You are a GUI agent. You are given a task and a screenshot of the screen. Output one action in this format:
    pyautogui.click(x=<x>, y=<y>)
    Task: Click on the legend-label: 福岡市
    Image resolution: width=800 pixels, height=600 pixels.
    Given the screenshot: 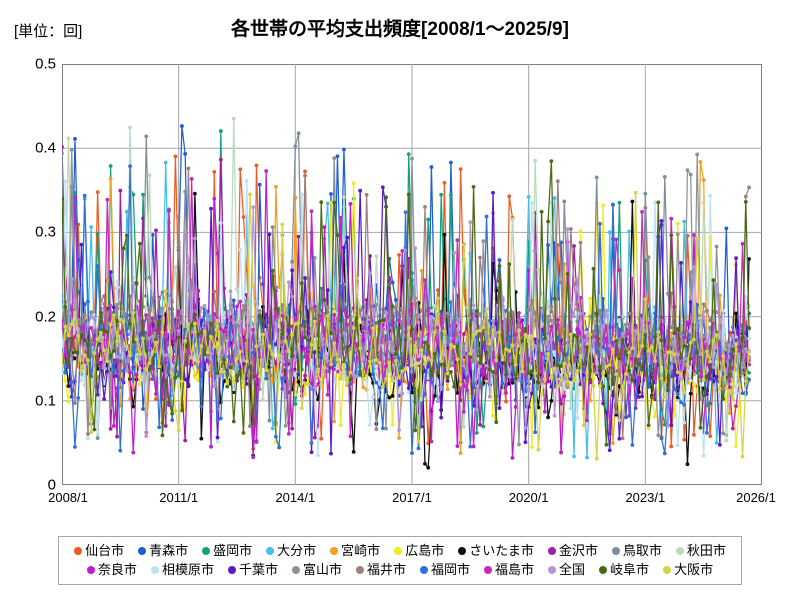 What is the action you would take?
    pyautogui.click(x=451, y=569)
    